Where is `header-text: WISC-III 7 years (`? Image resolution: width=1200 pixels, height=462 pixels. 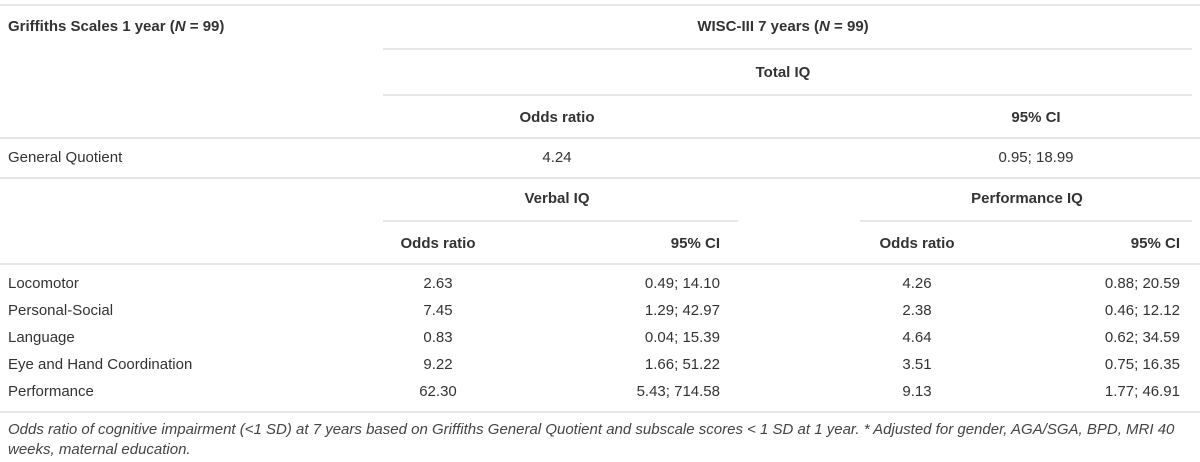
header-text: WISC-III 7 years ( is located at coordinates (758, 26).